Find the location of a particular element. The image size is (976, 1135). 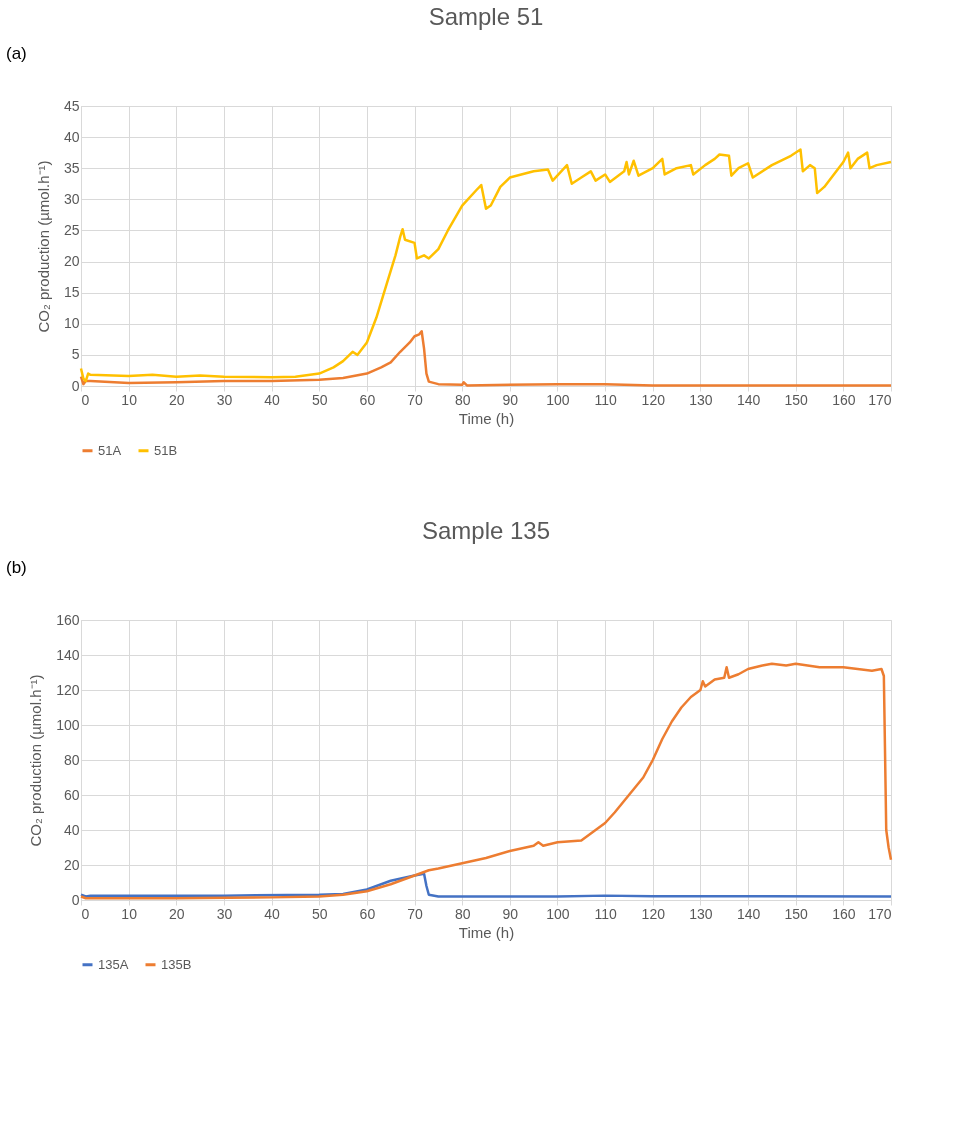

legend-label: 135B is located at coordinates (176, 964).